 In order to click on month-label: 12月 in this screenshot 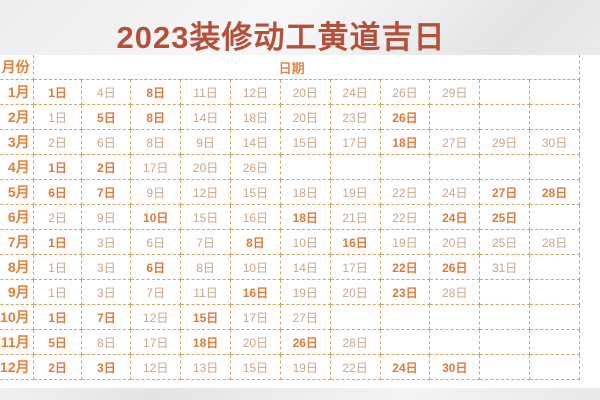, I will do `click(17, 367)`.